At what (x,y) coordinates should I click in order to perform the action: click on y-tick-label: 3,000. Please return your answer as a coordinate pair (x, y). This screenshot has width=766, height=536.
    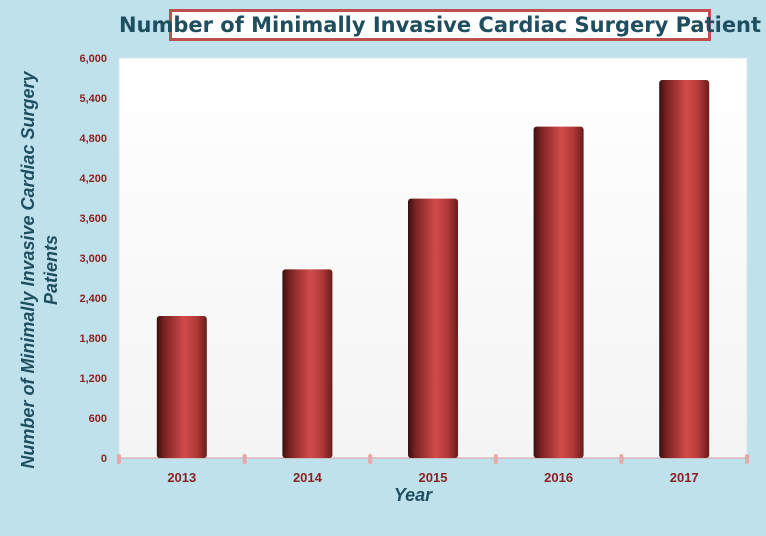
    Looking at the image, I should click on (93, 259).